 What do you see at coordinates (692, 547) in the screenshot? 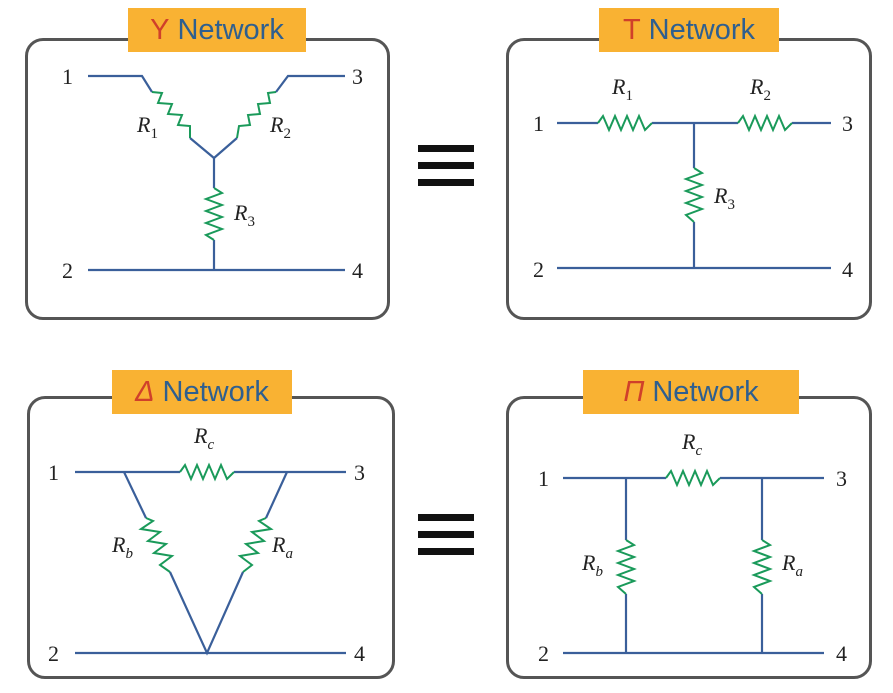
I see `pi-network-diagram: 1 3 2 4 Rc Rb Ra` at bounding box center [692, 547].